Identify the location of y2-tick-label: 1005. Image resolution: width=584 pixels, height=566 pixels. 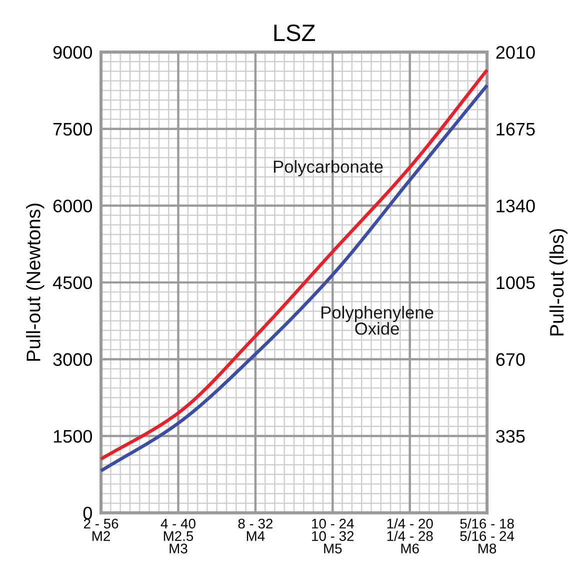
(515, 283).